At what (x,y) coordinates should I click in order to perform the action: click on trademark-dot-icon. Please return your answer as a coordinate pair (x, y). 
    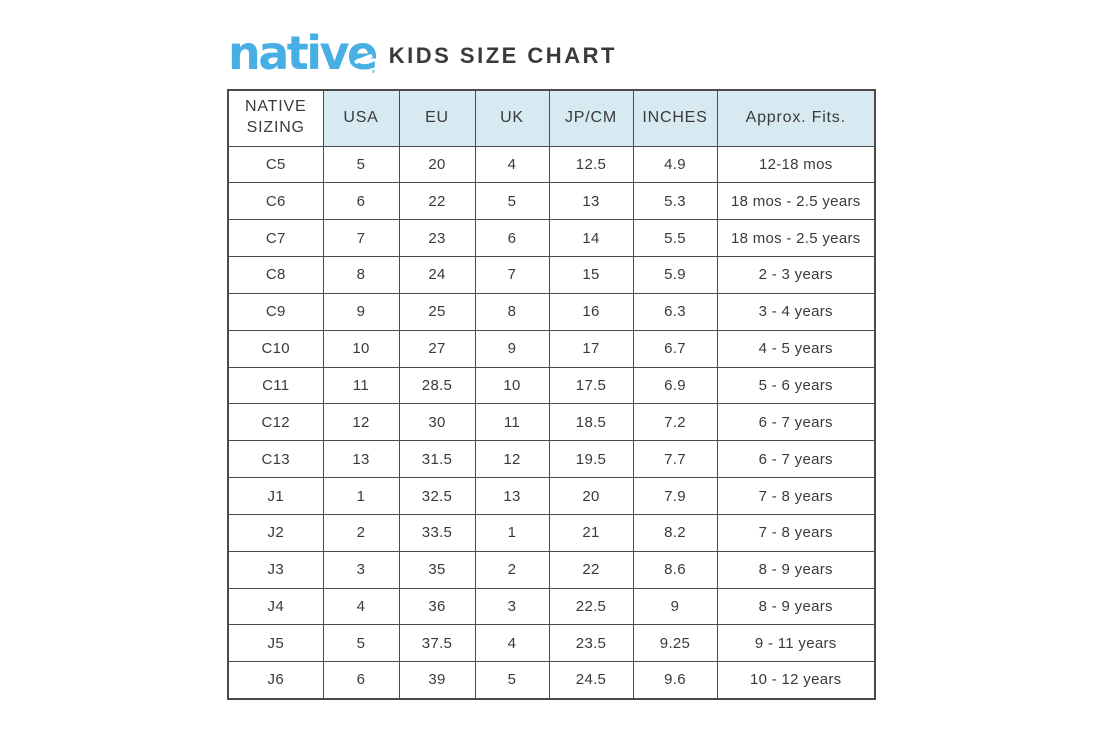
    Looking at the image, I should click on (373, 72).